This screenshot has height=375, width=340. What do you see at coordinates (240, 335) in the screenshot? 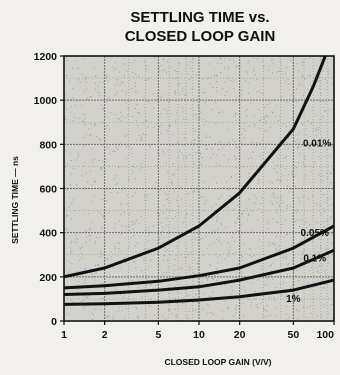
I see `x-tick-label: 20` at bounding box center [240, 335].